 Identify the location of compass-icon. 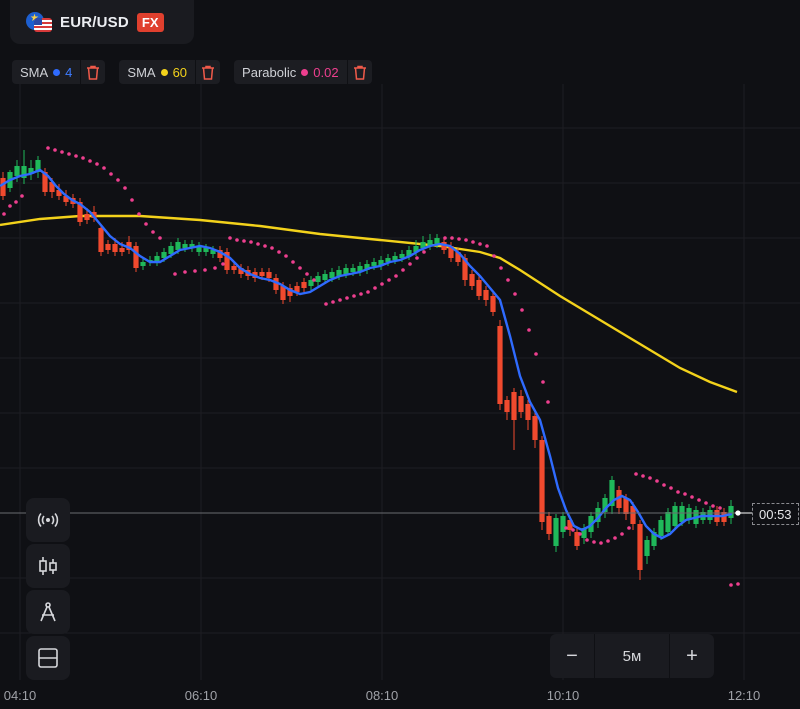
(48, 612).